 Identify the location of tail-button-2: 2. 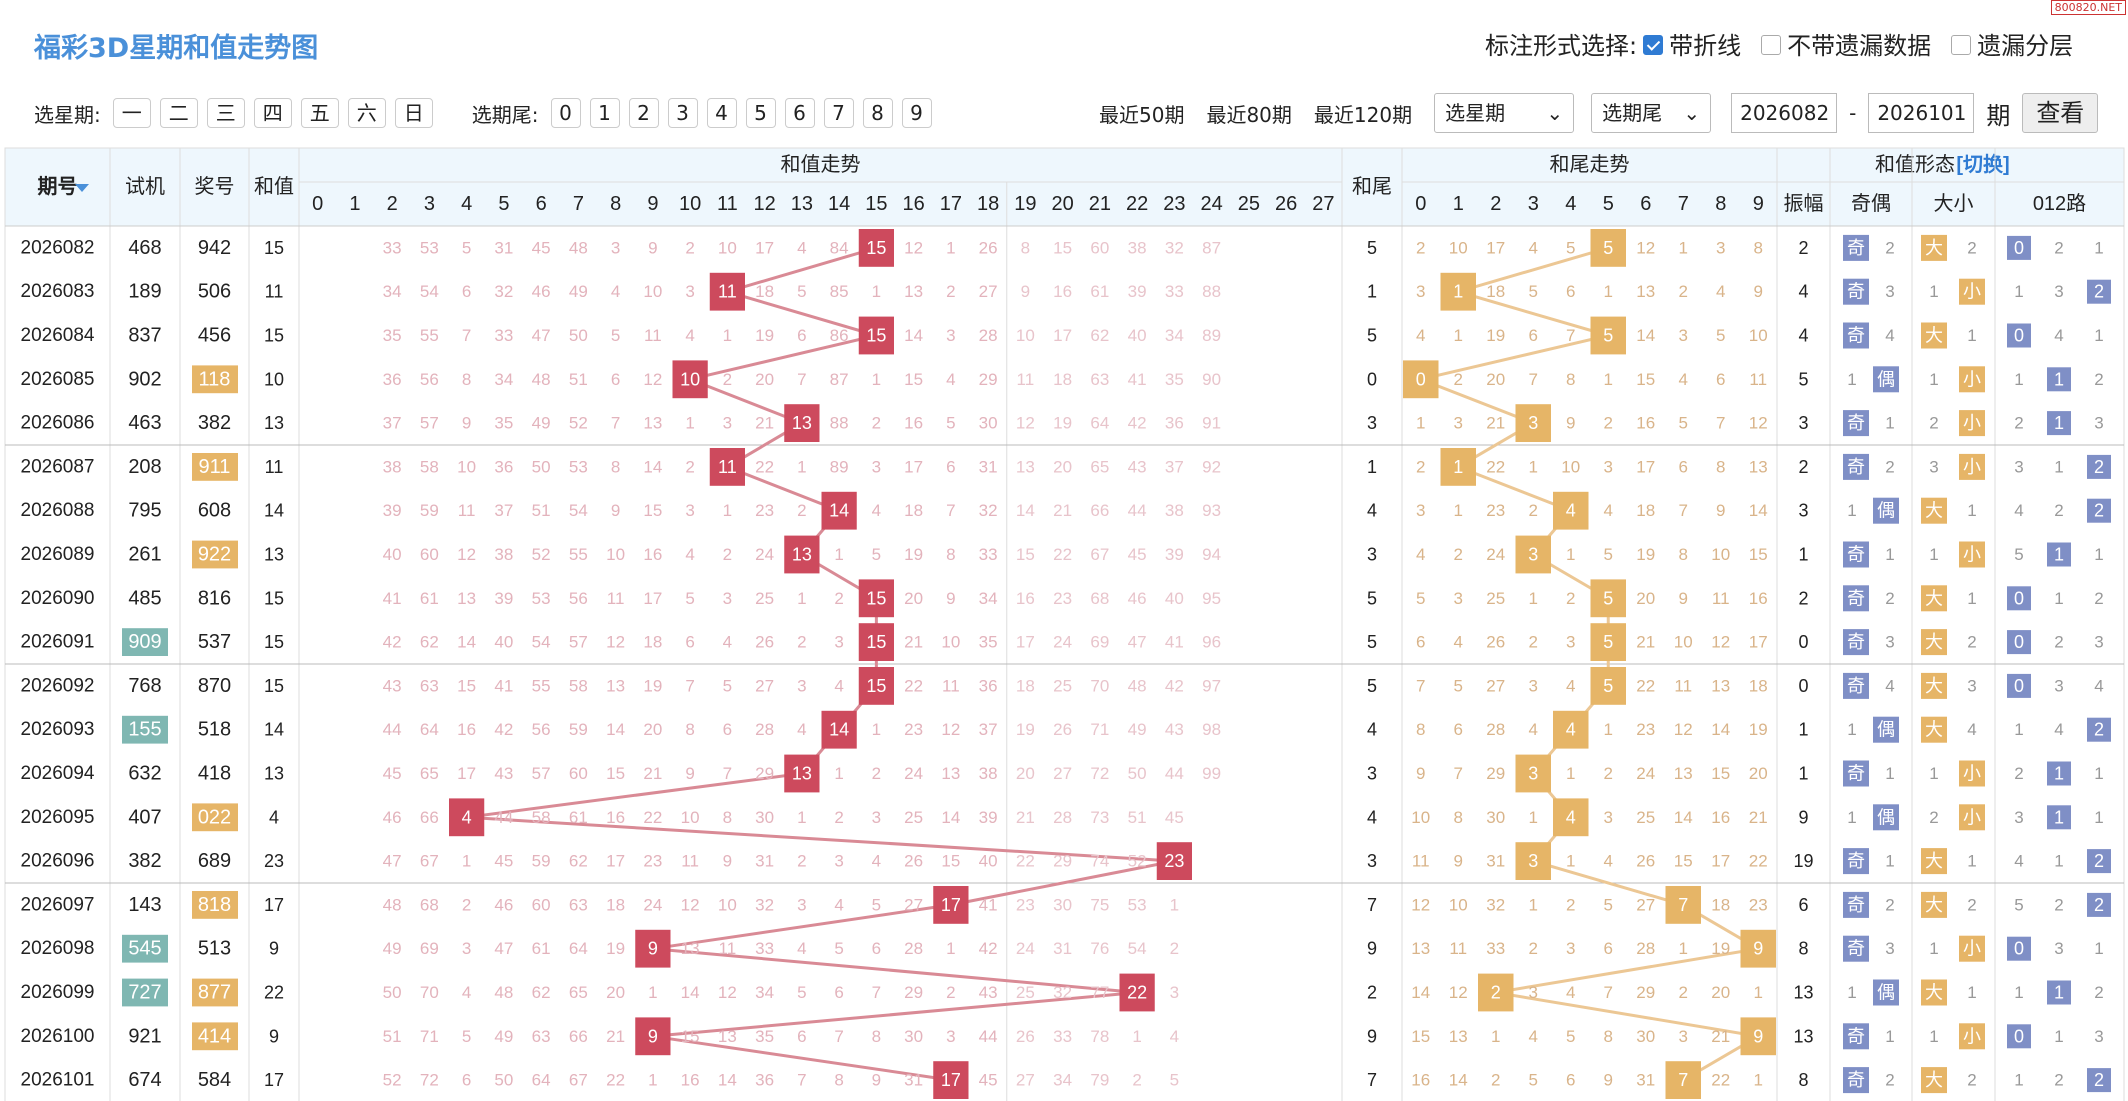
(643, 113).